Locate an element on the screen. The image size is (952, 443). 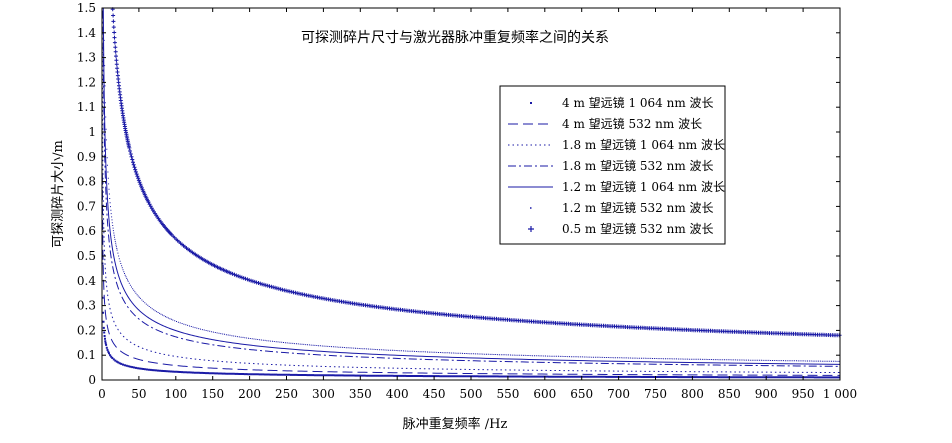
x-axis-label: 脉冲重复频率 /Hz is located at coordinates (455, 424).